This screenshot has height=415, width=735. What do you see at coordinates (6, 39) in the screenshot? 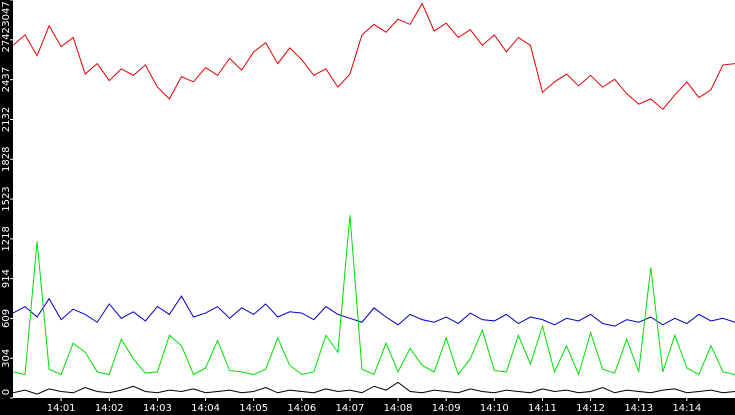
I see `y-tick-label: 2742` at bounding box center [6, 39].